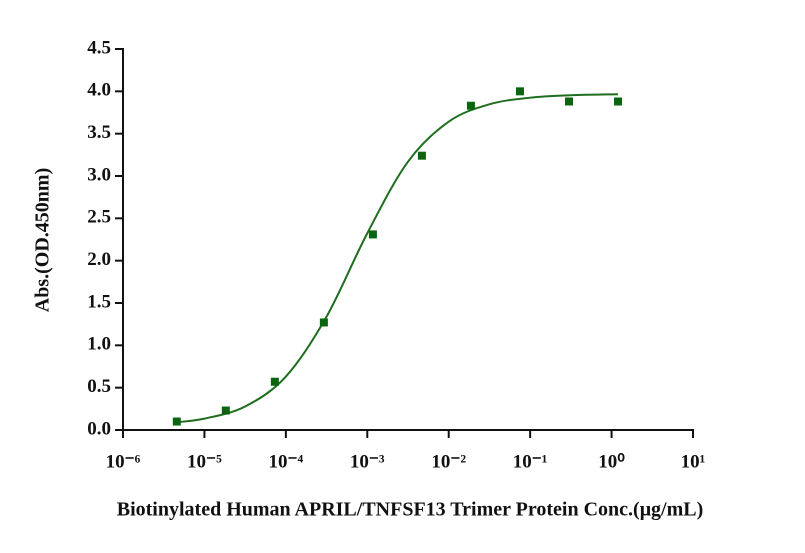  Describe the element at coordinates (99, 217) in the screenshot. I see `y-tick-label: 2.5` at that location.